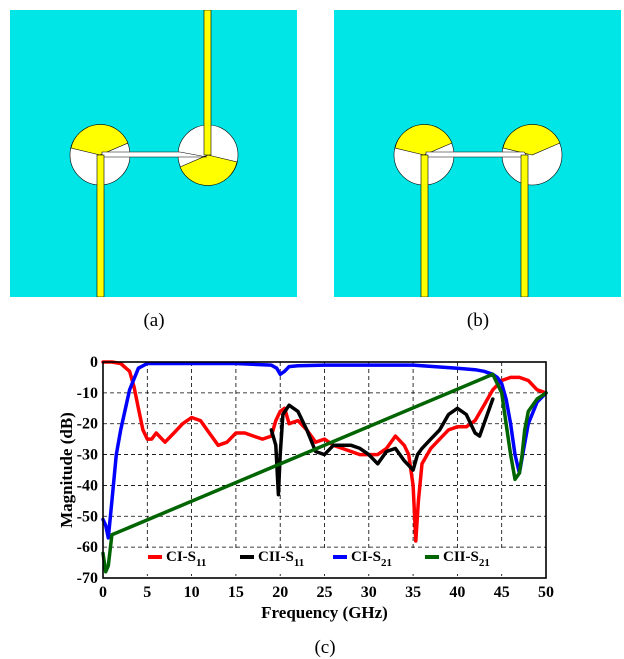 This screenshot has height=659, width=624. I want to click on x-tick-label: 50, so click(546, 592).